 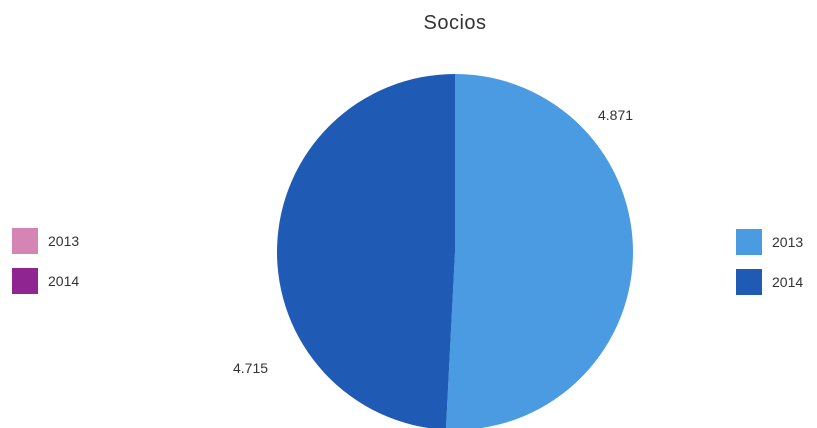 I want to click on data-label-2013: 4.871, so click(x=616, y=115).